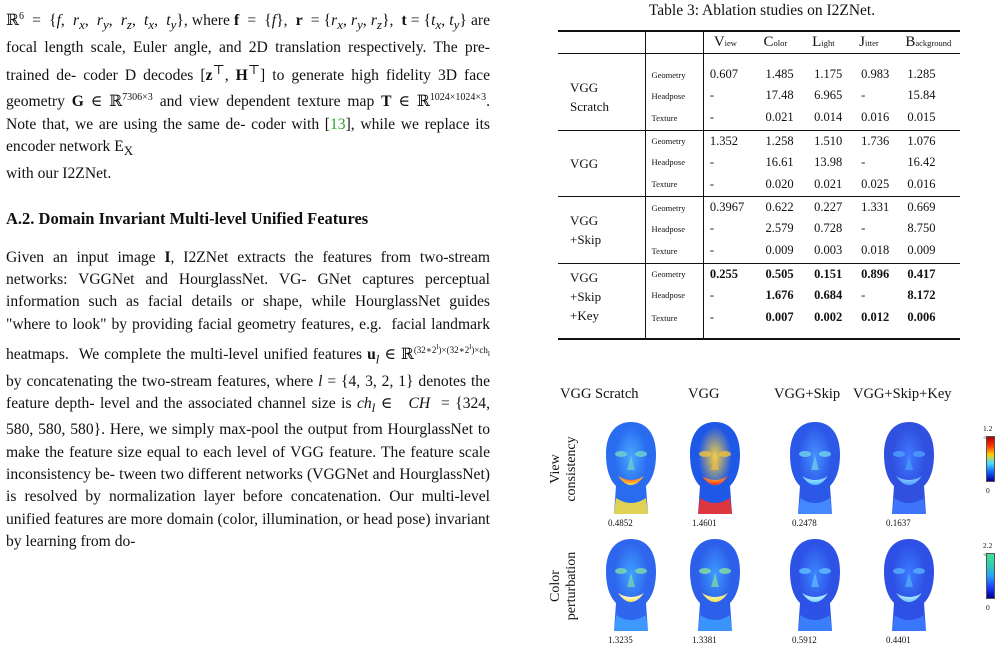  Describe the element at coordinates (731, 140) in the screenshot. I see `table-cell: 1.352` at that location.